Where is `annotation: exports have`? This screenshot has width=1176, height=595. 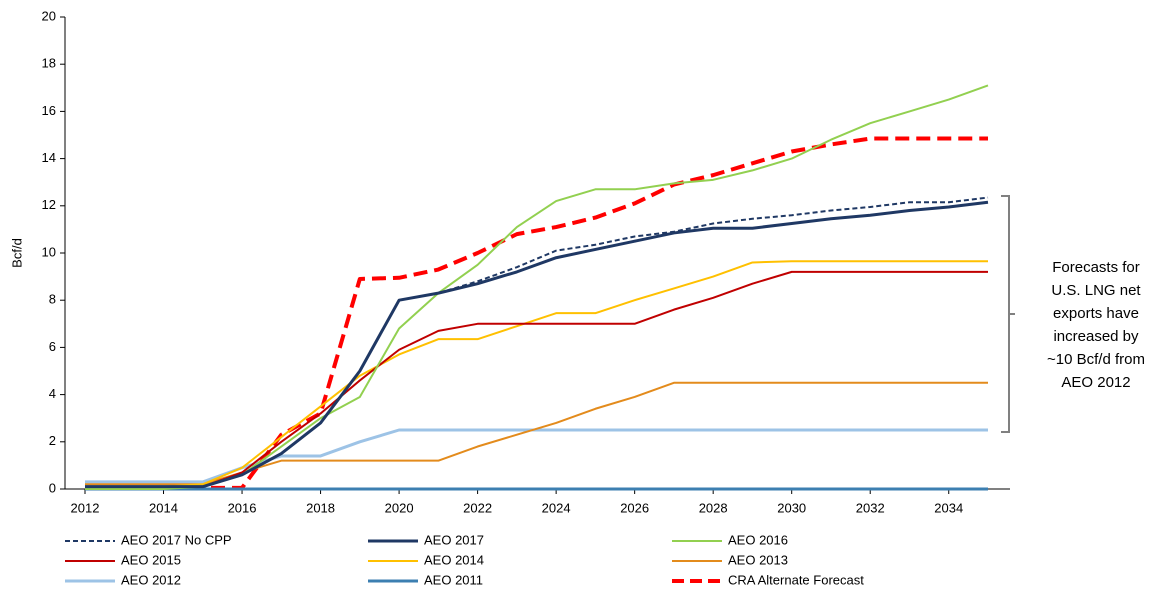 annotation: exports have is located at coordinates (1096, 313).